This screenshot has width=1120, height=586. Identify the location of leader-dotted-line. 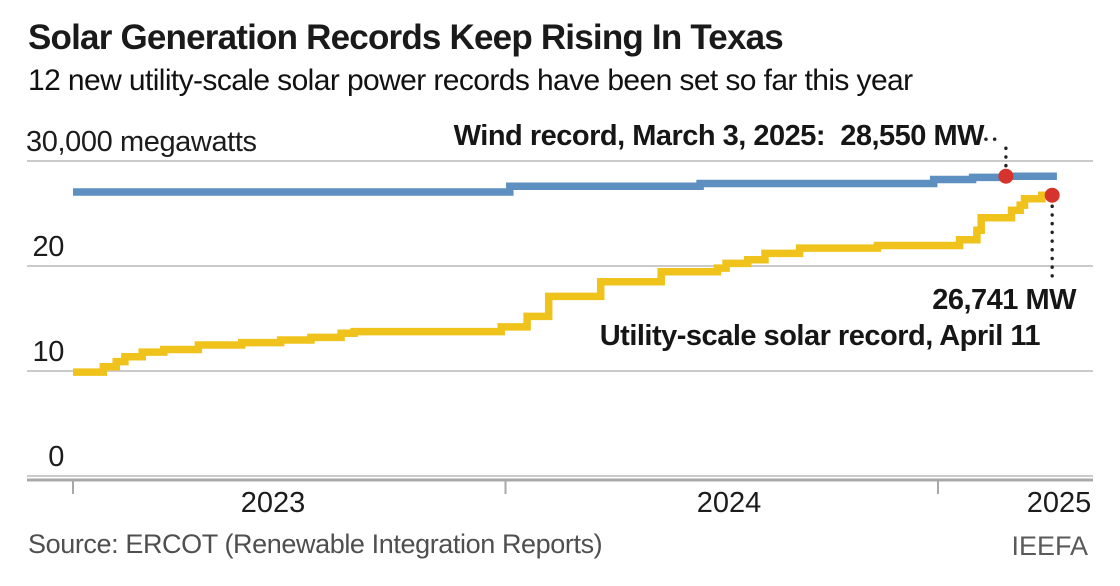
(996, 153).